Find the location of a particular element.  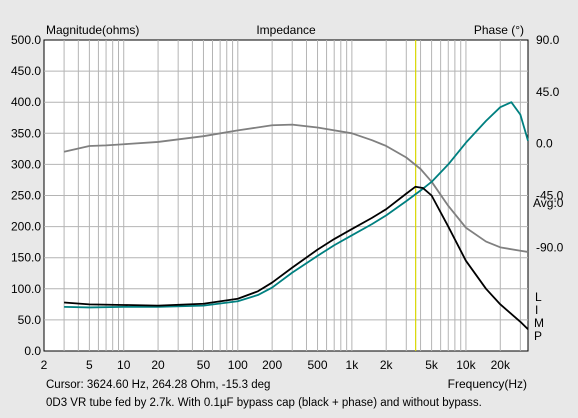

x-tick-label: 2 is located at coordinates (44, 365).